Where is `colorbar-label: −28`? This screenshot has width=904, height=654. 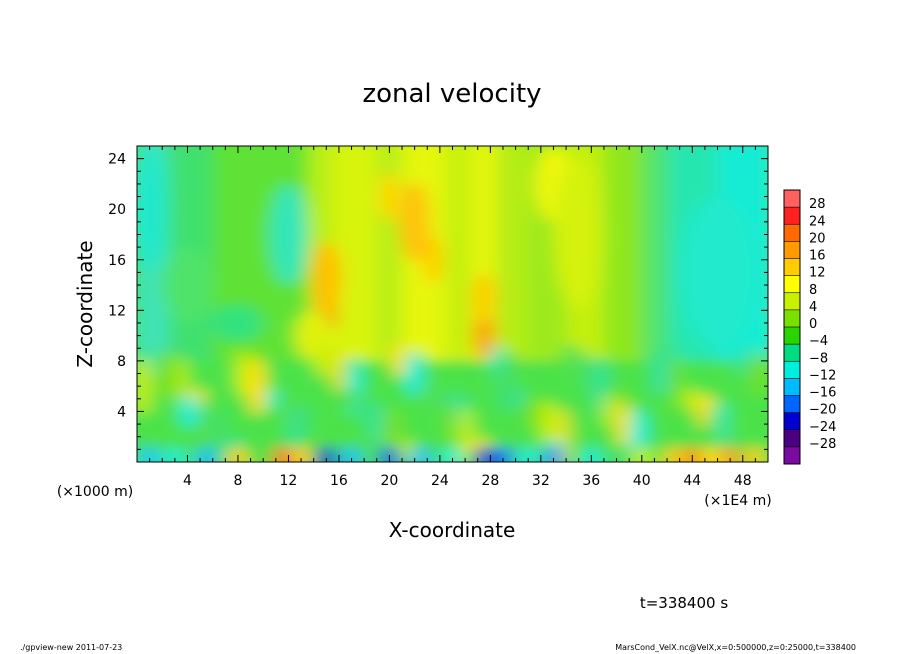 colorbar-label: −28 is located at coordinates (822, 444).